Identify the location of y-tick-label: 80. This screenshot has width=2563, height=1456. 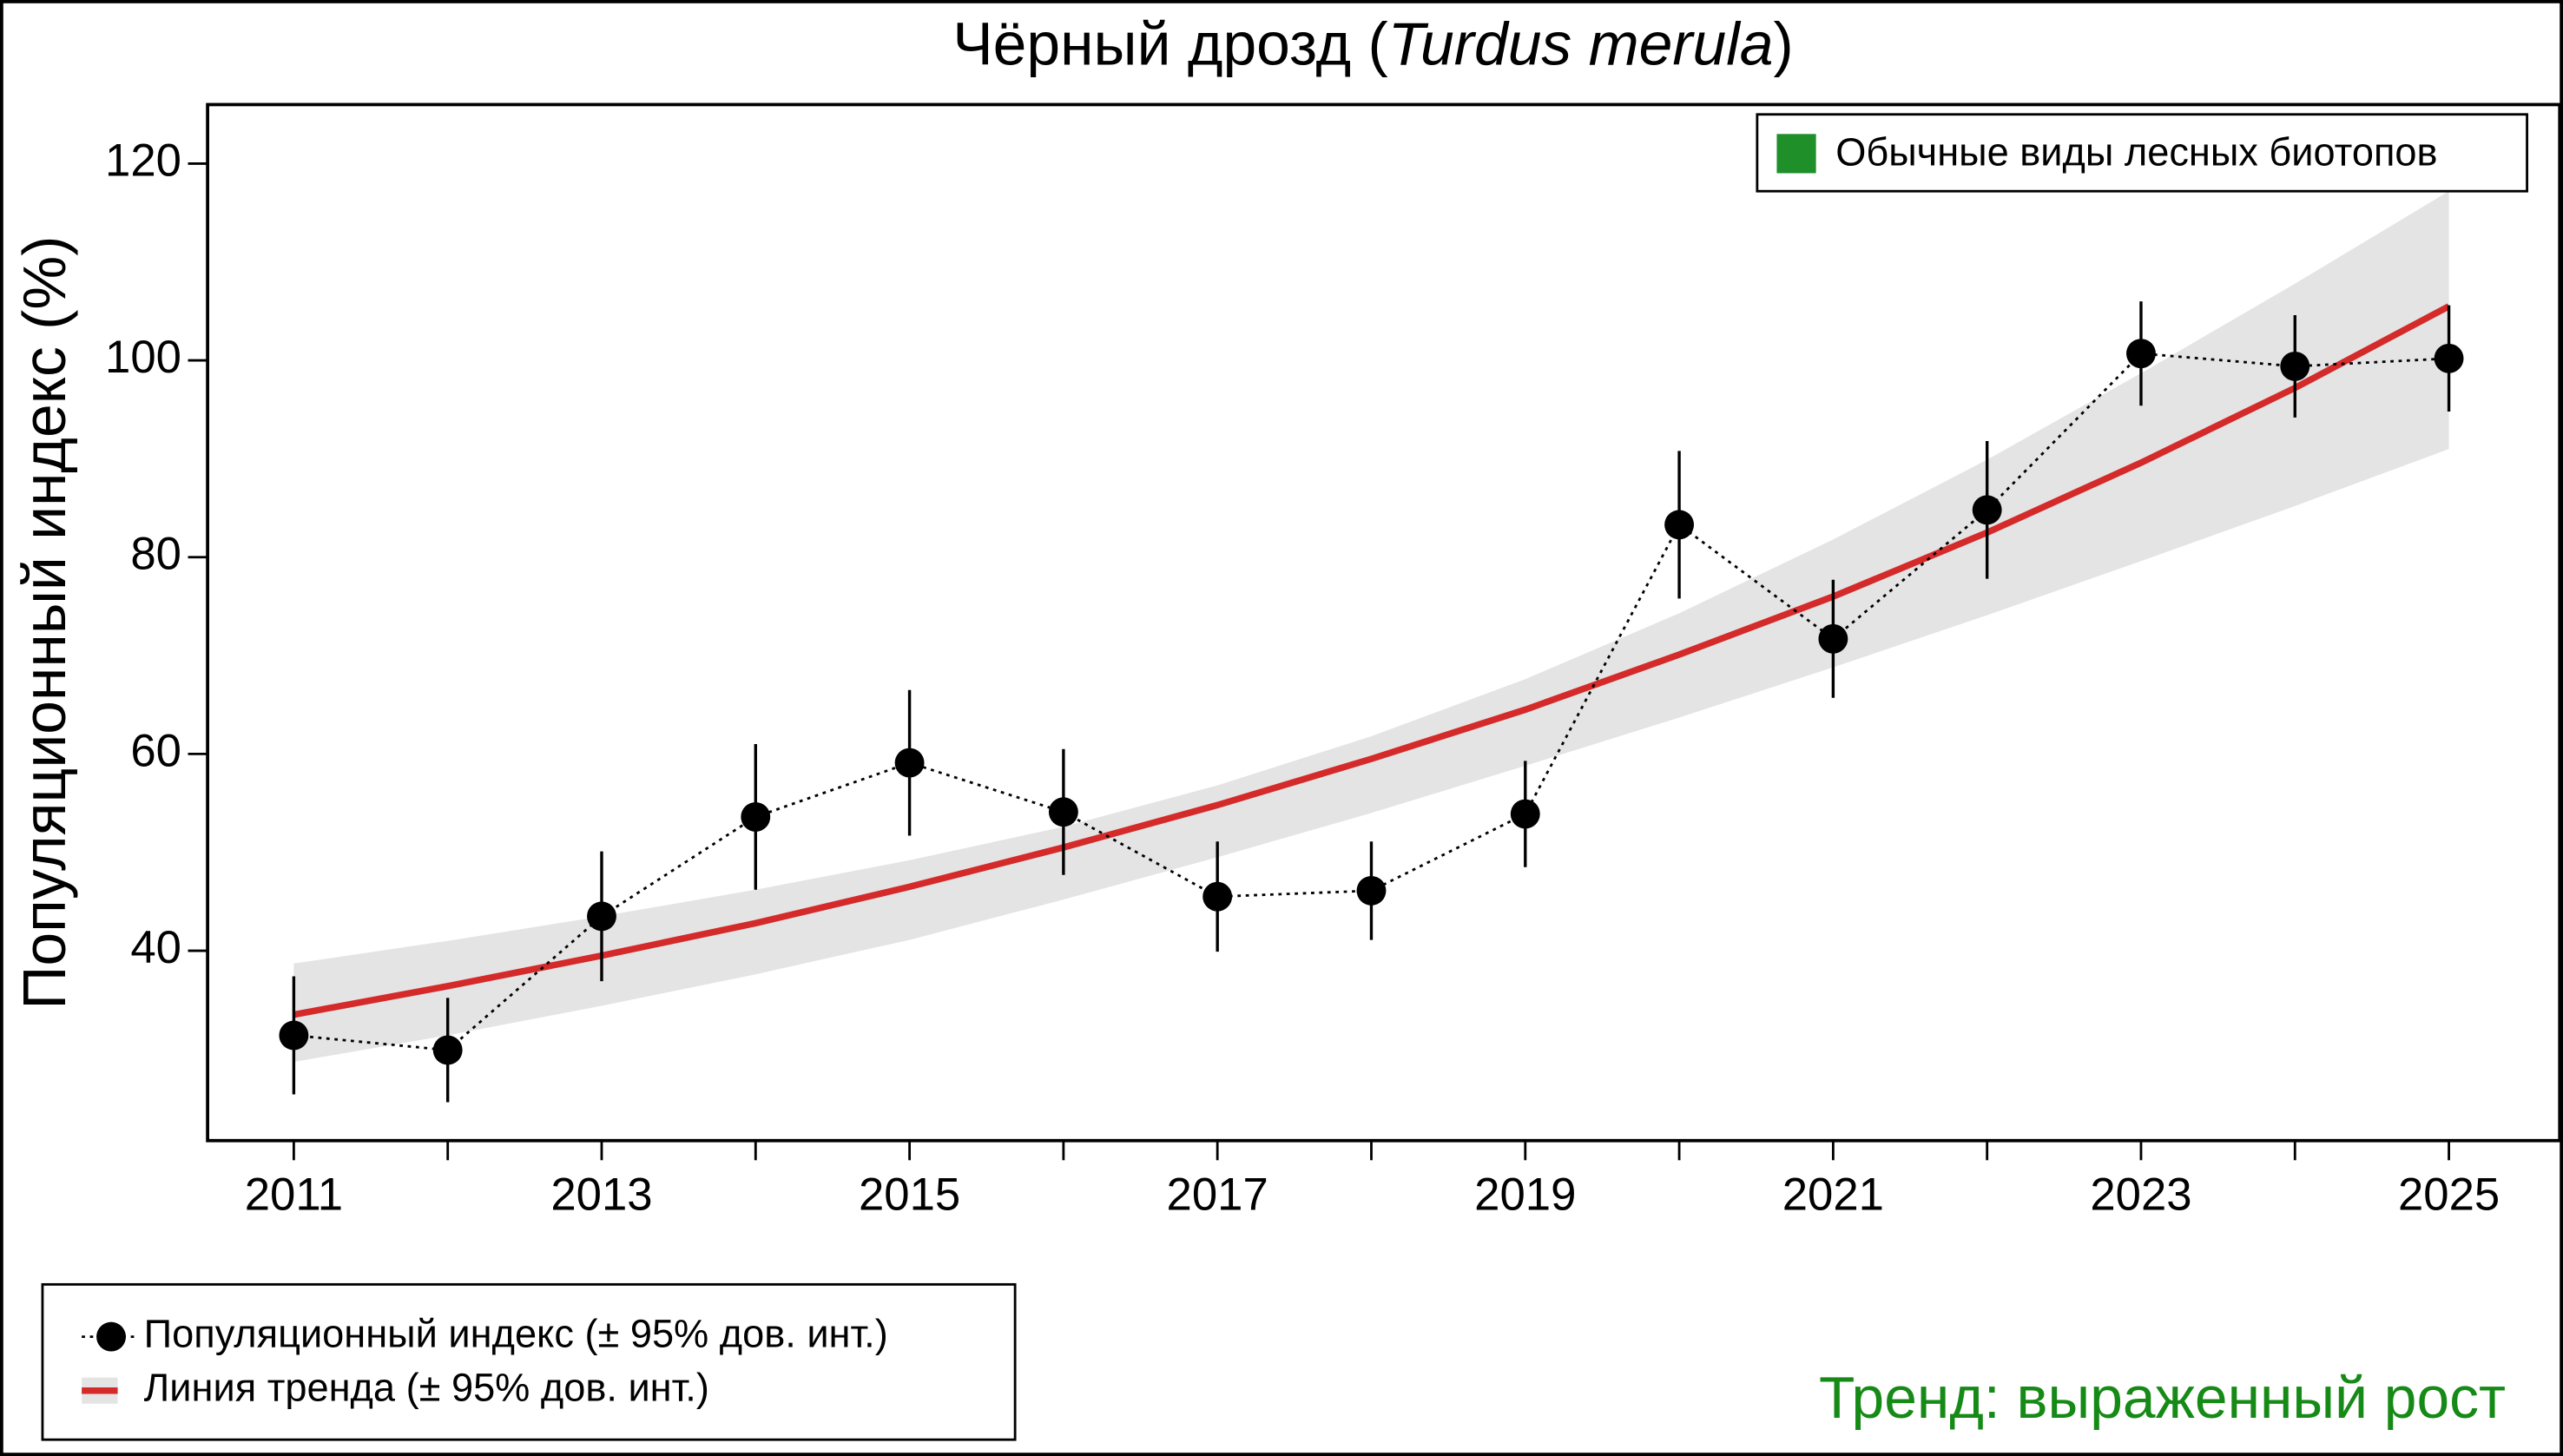
(155, 554).